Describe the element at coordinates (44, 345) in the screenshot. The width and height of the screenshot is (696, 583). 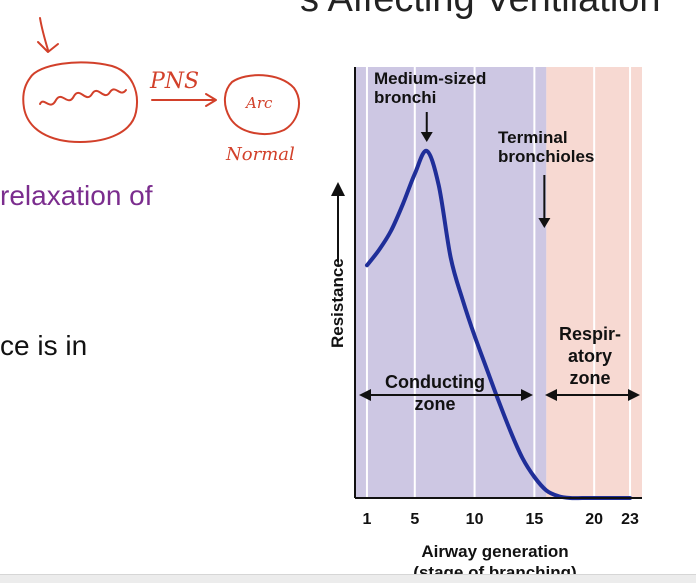
I see `slide-text-line-2: ce is in` at that location.